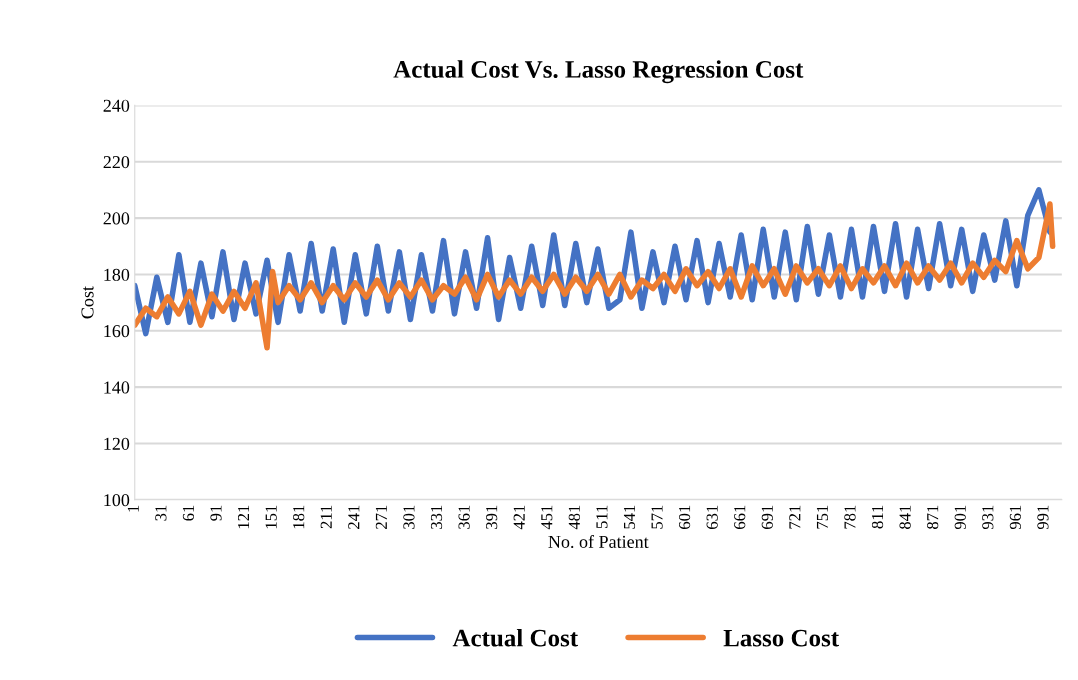  I want to click on y-tick-label: 120, so click(117, 443).